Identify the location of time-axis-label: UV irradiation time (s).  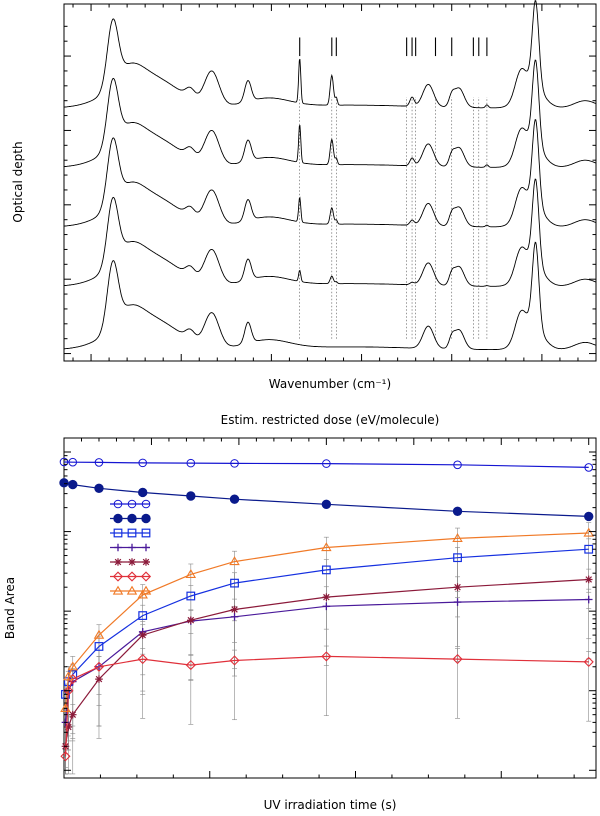
(330, 805).